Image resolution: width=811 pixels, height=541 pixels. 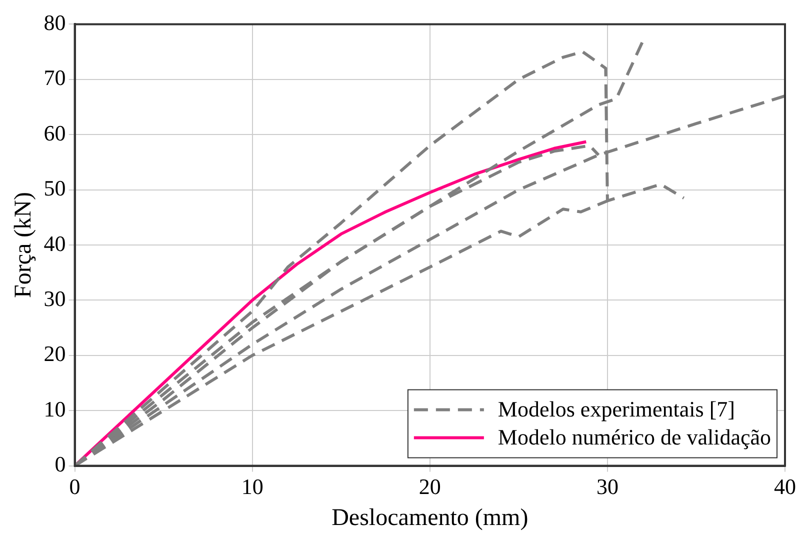 I want to click on x-tick-label: 40, so click(x=785, y=486).